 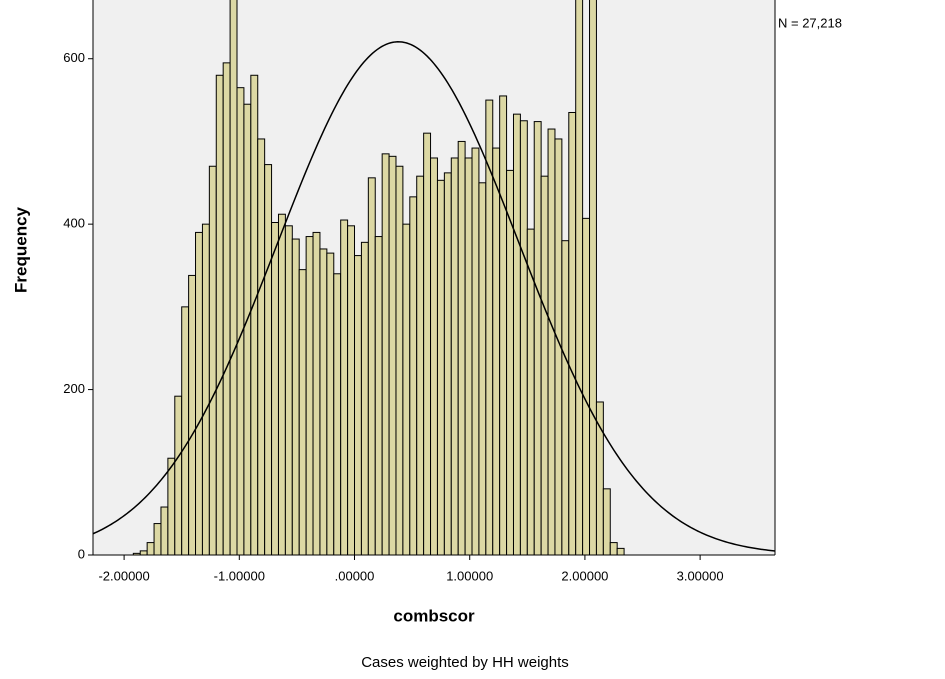 What do you see at coordinates (81, 553) in the screenshot?
I see `y-tick-label: 0` at bounding box center [81, 553].